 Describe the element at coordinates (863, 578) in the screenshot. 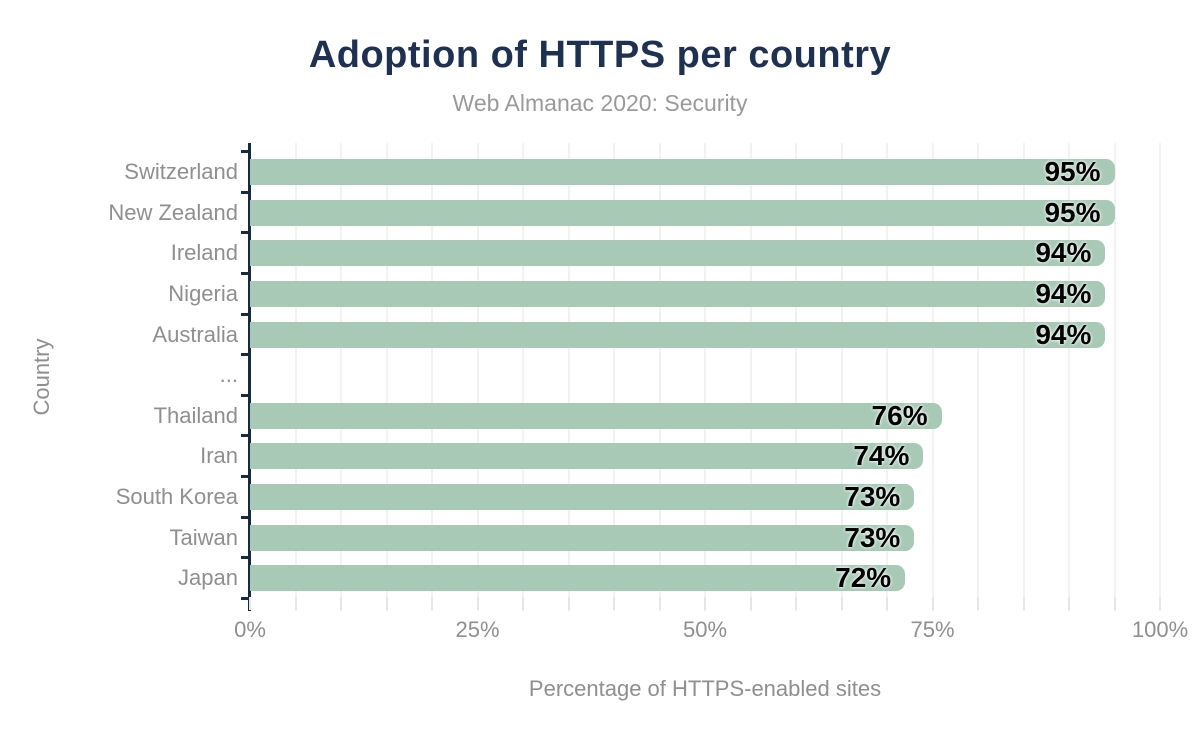

I see `value-label-japan: 72%` at that location.